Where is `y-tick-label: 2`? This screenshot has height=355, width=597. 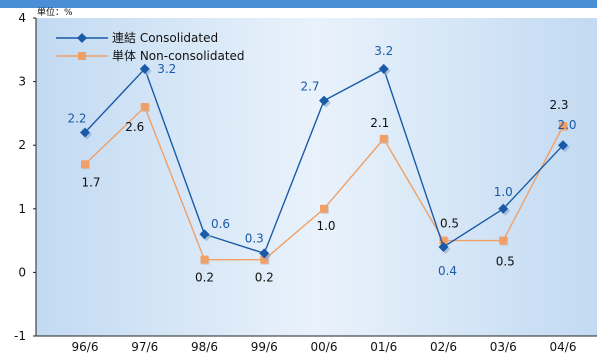
y-tick-label: 2 is located at coordinates (22, 145).